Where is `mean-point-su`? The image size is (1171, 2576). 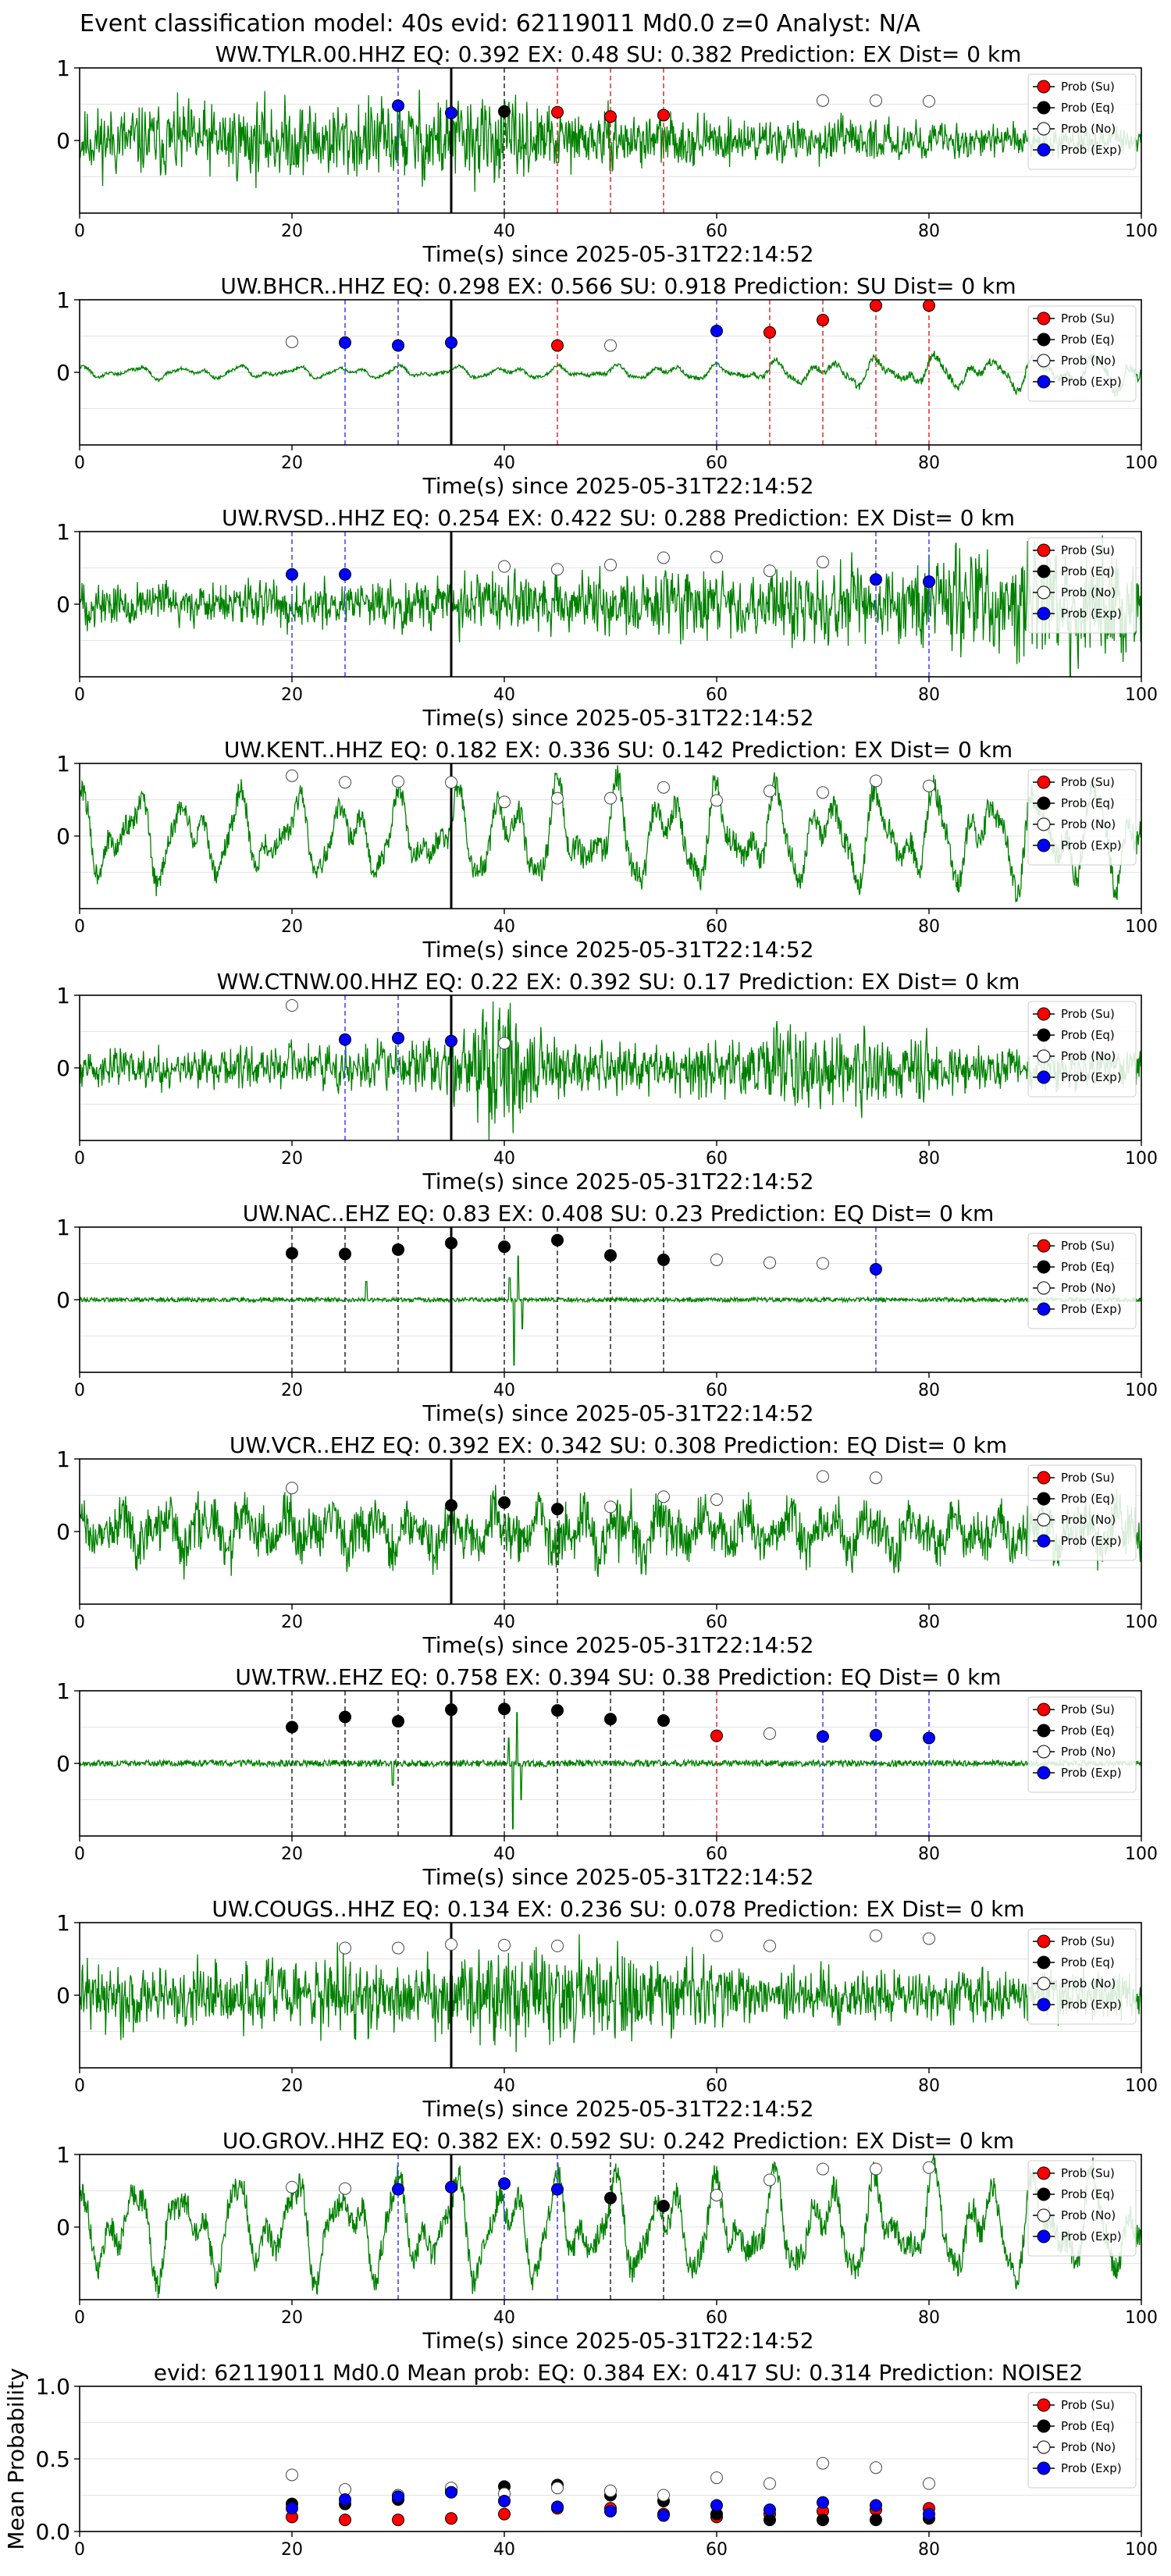
mean-point-su is located at coordinates (504, 2514).